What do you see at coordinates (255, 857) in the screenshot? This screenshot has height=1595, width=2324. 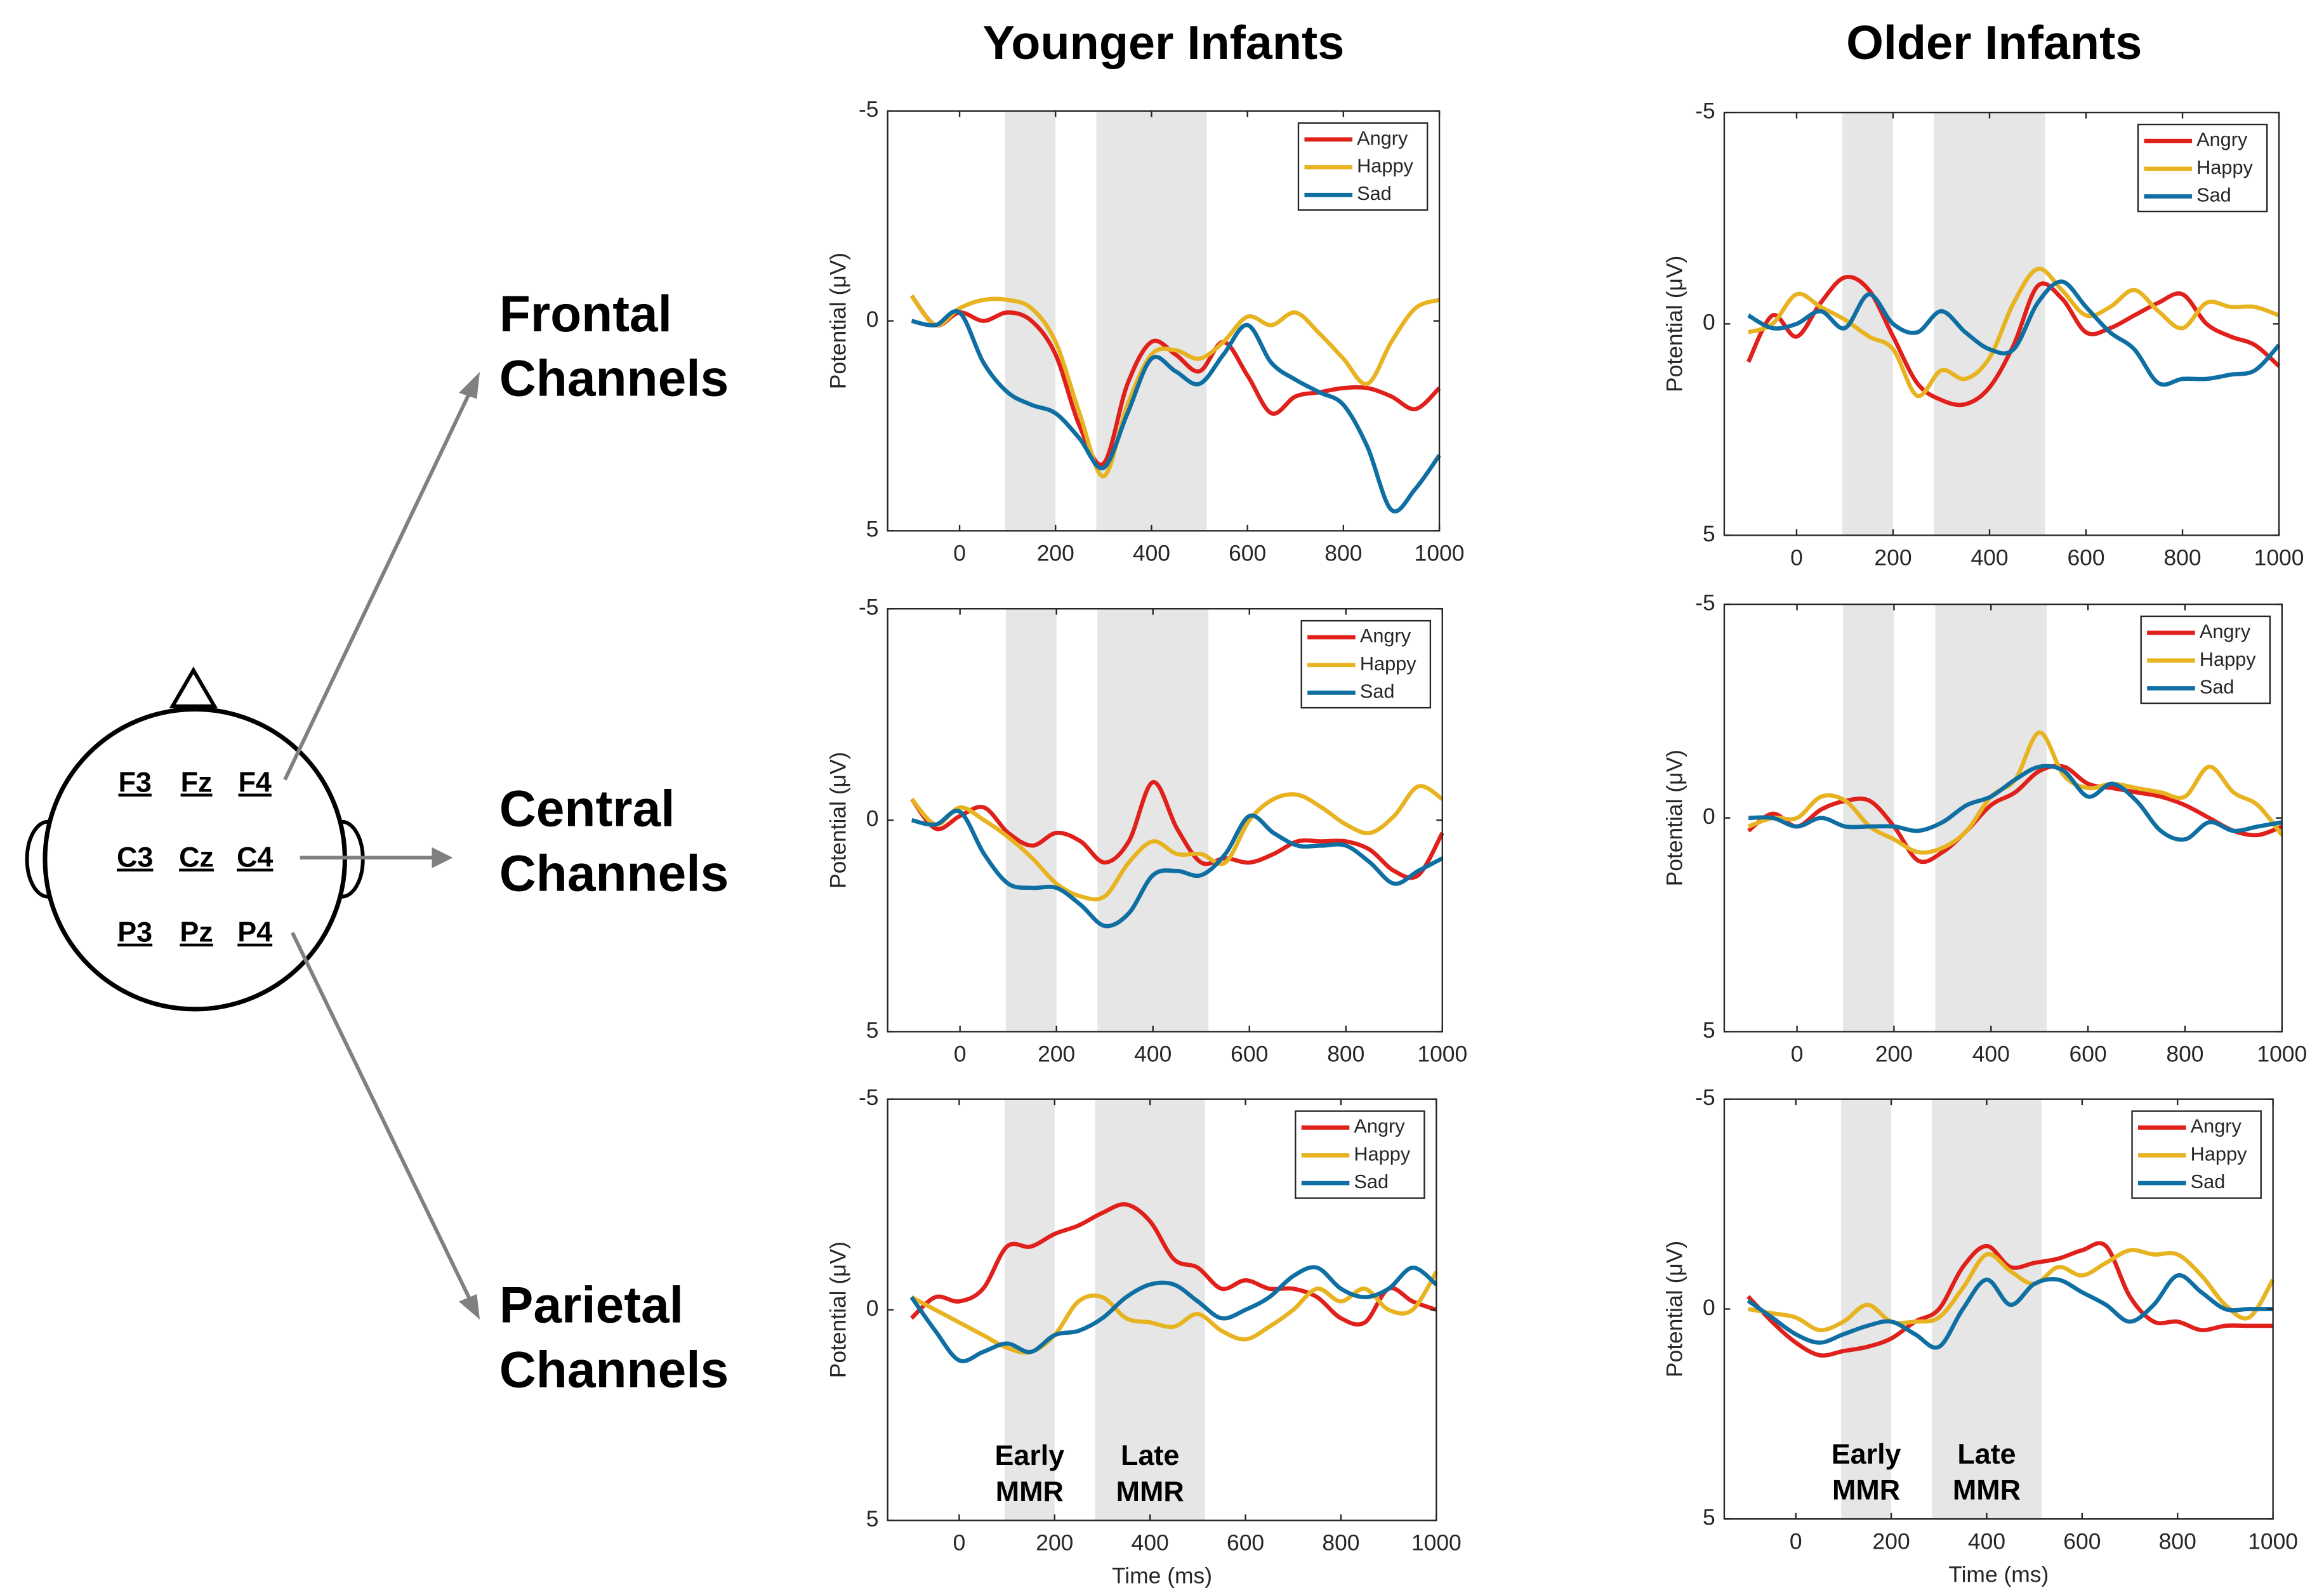 I see `electrode-label: C4` at bounding box center [255, 857].